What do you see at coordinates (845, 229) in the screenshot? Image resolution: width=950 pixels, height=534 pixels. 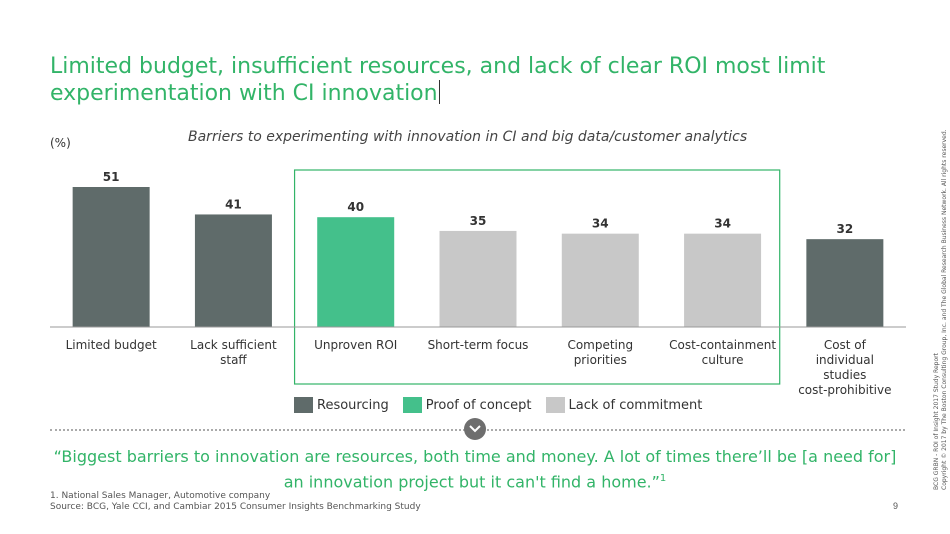 I see `value-label-6: 32` at bounding box center [845, 229].